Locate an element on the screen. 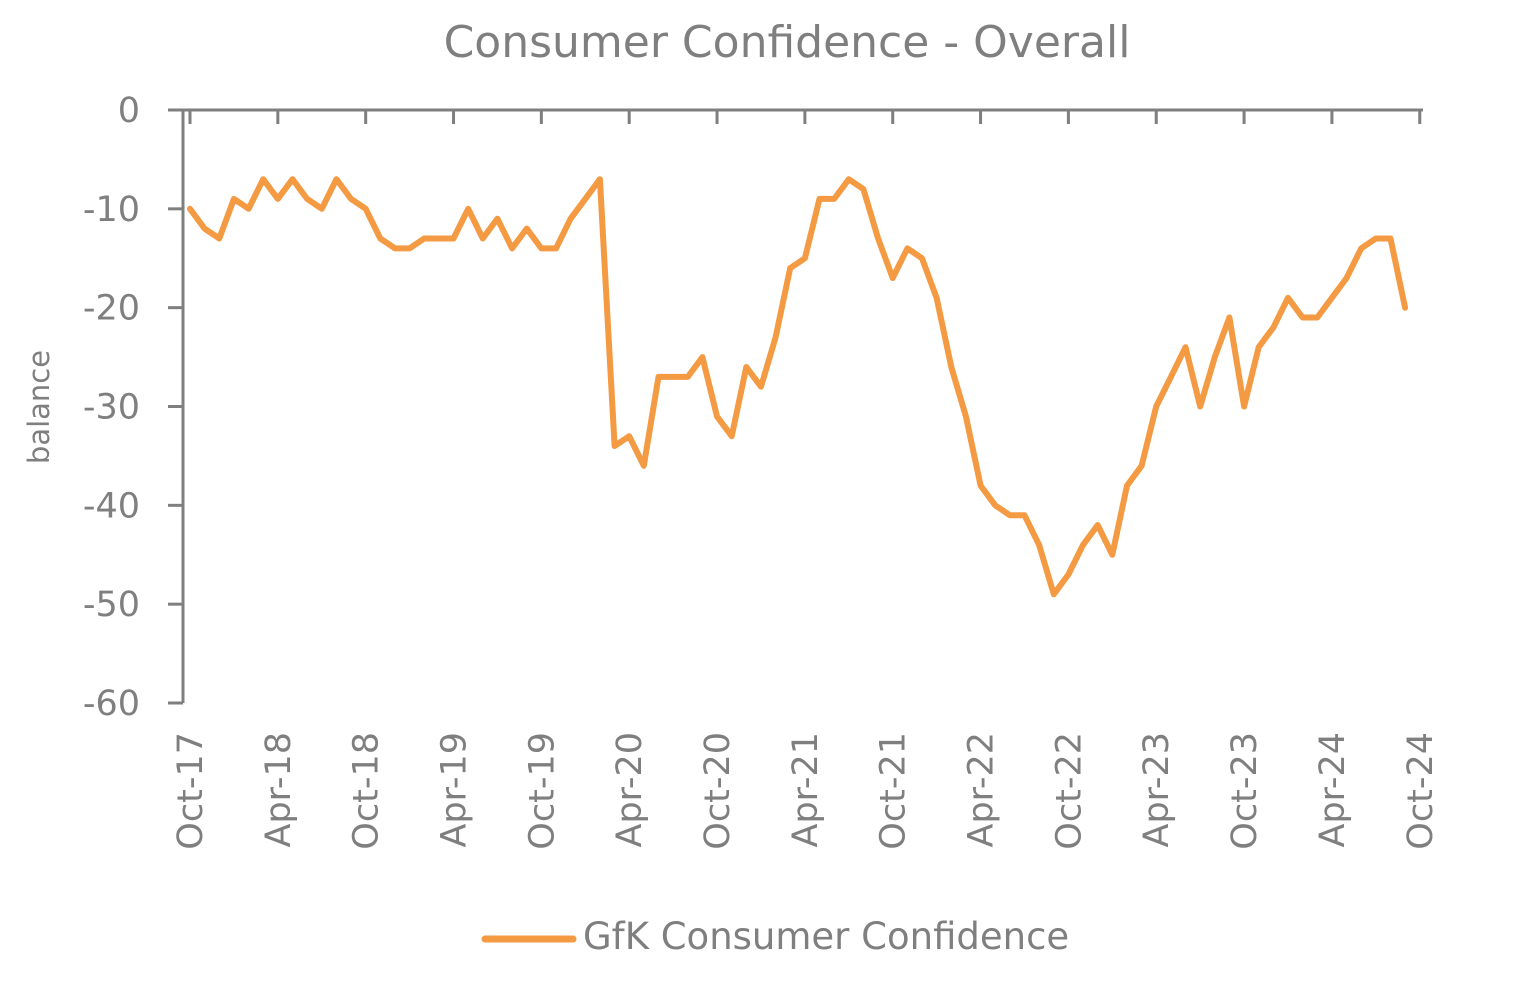  x-tick-label: Apr-22 is located at coordinates (982, 789).